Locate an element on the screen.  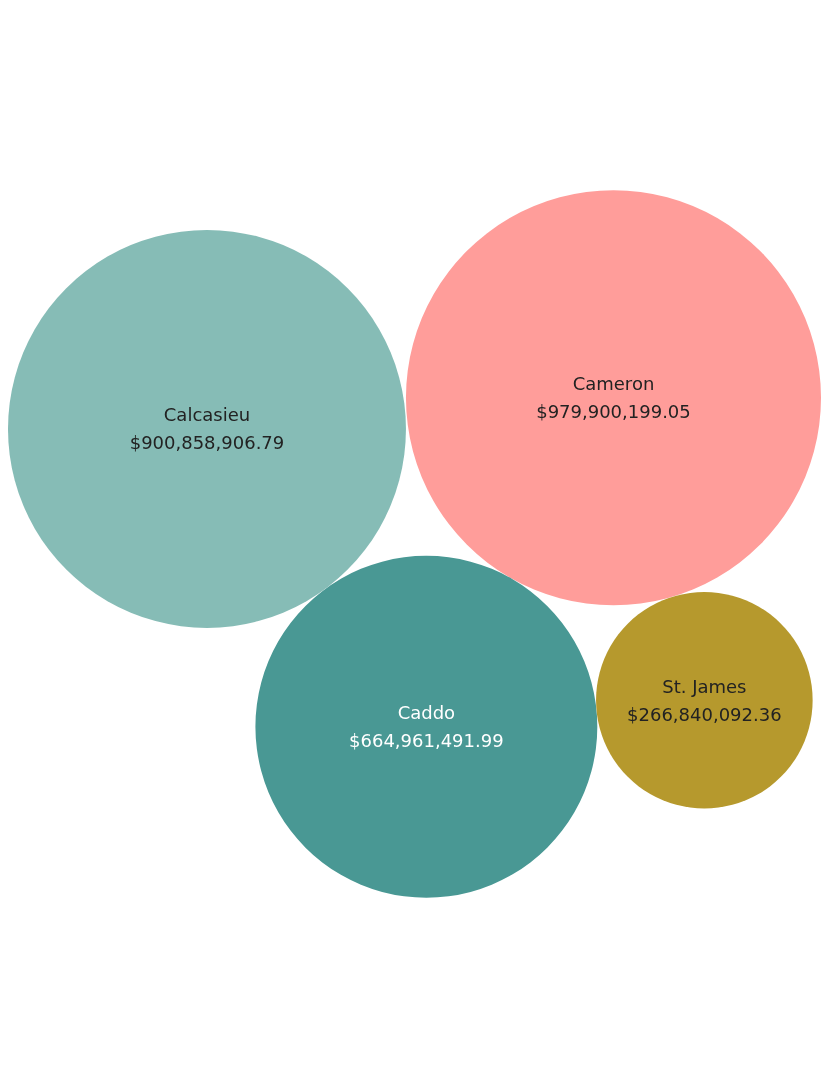
category-label: Caddo is located at coordinates (426, 713).